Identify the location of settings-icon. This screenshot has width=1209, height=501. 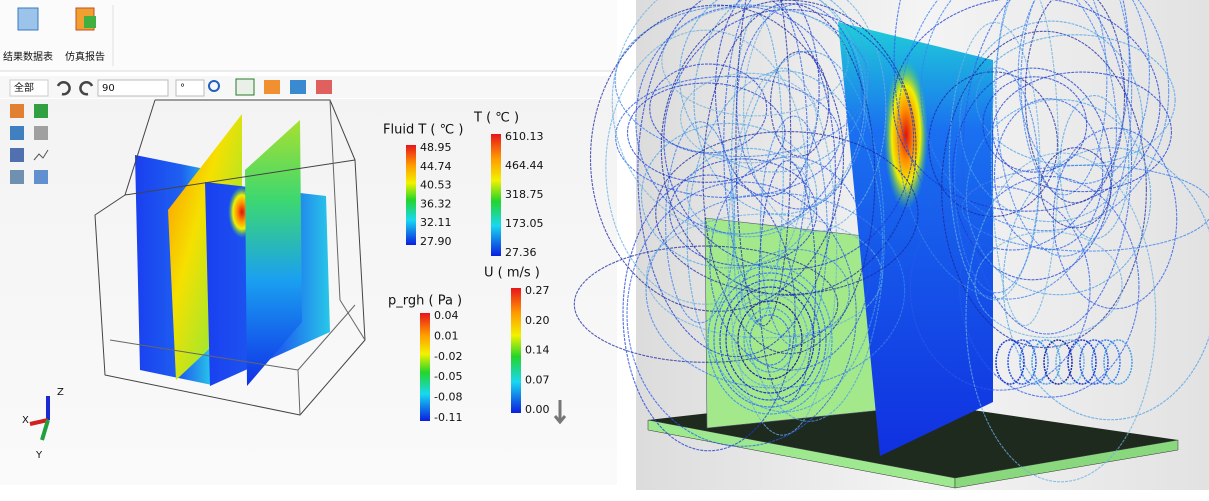
(324, 87).